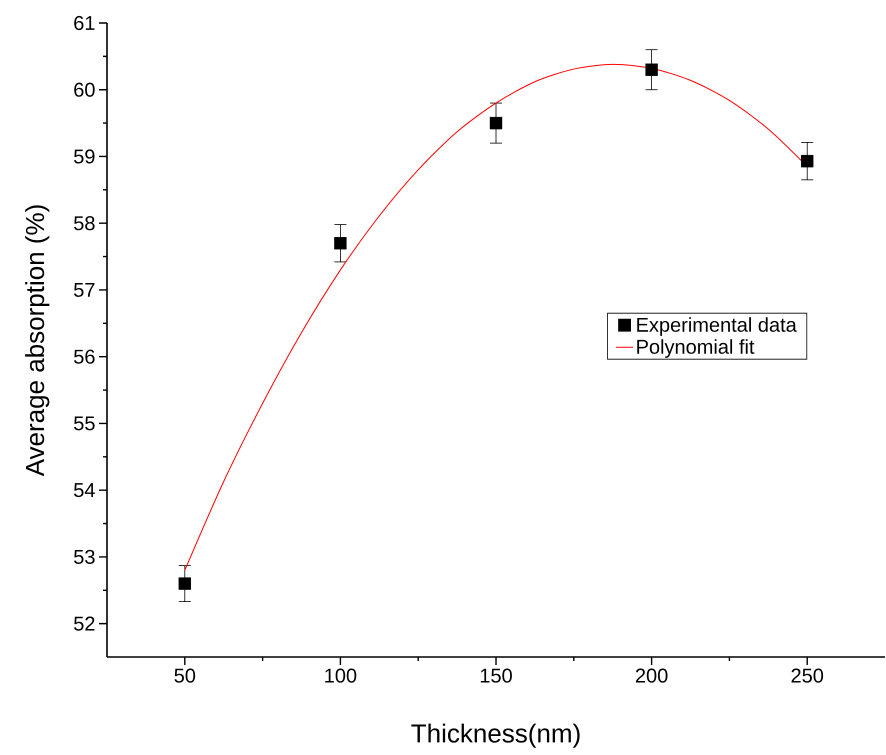 The height and width of the screenshot is (755, 886). What do you see at coordinates (695, 348) in the screenshot?
I see `legend-label: Polynomial fit` at bounding box center [695, 348].